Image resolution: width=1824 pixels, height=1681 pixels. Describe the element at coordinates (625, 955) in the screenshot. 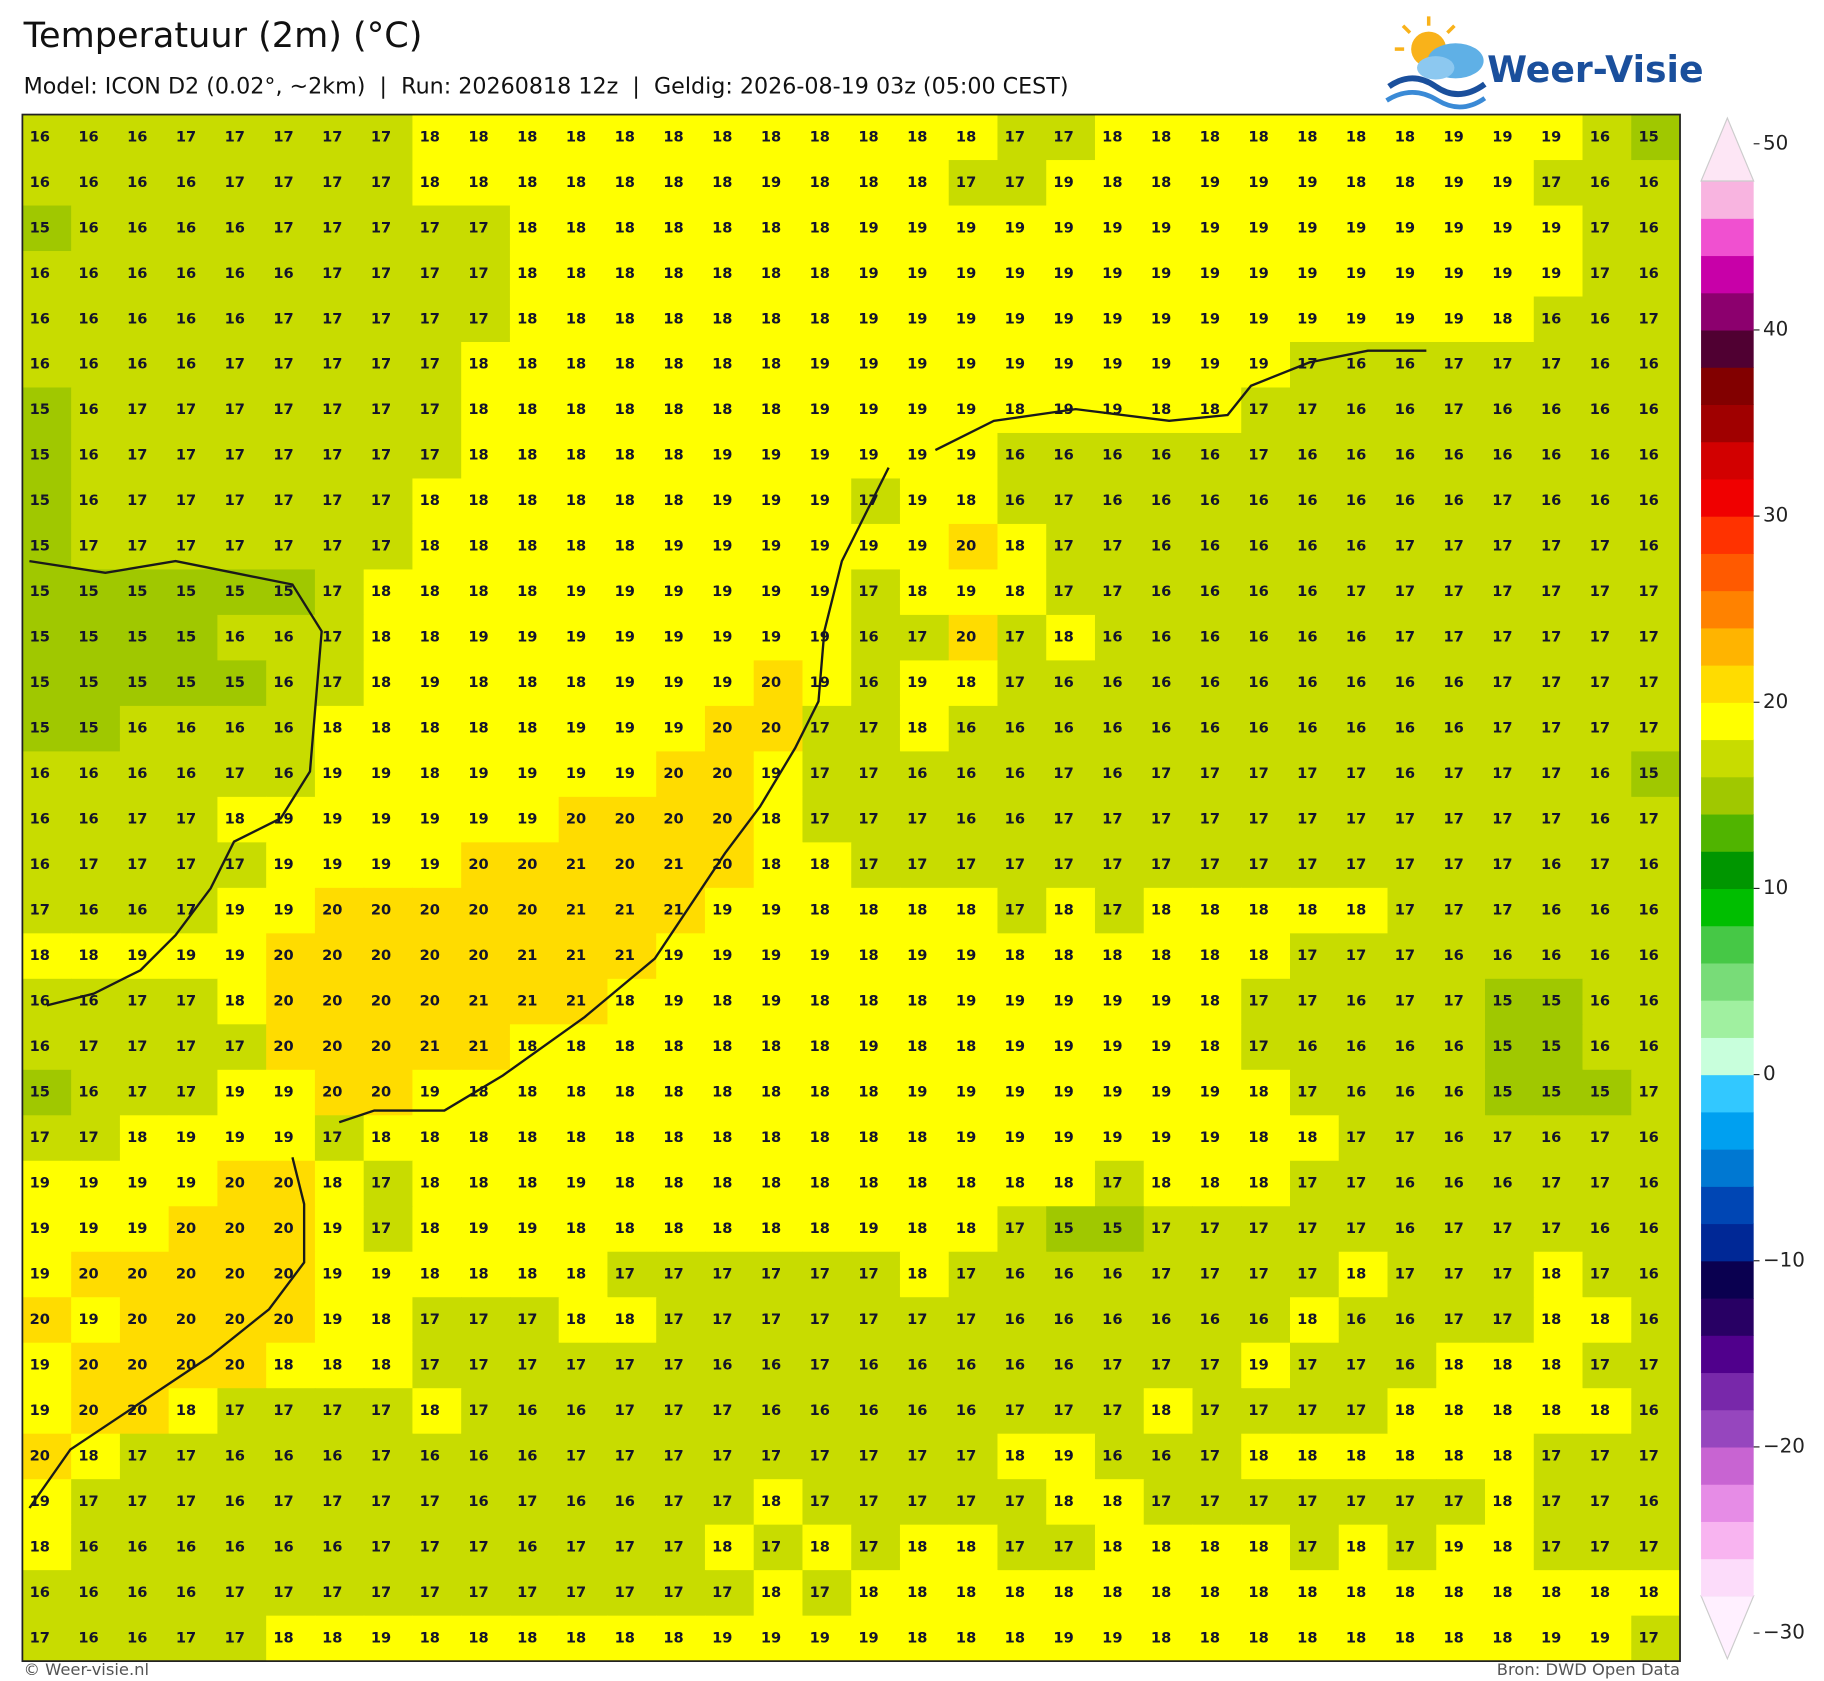

I see `temperature-label: 21` at that location.